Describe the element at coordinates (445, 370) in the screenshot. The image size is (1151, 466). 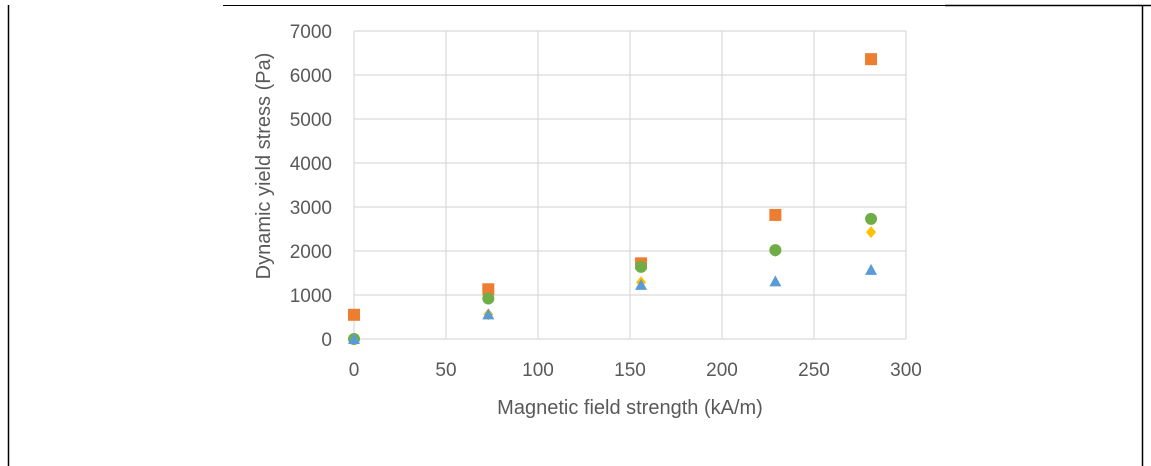
I see `x-tick-label: 50` at that location.